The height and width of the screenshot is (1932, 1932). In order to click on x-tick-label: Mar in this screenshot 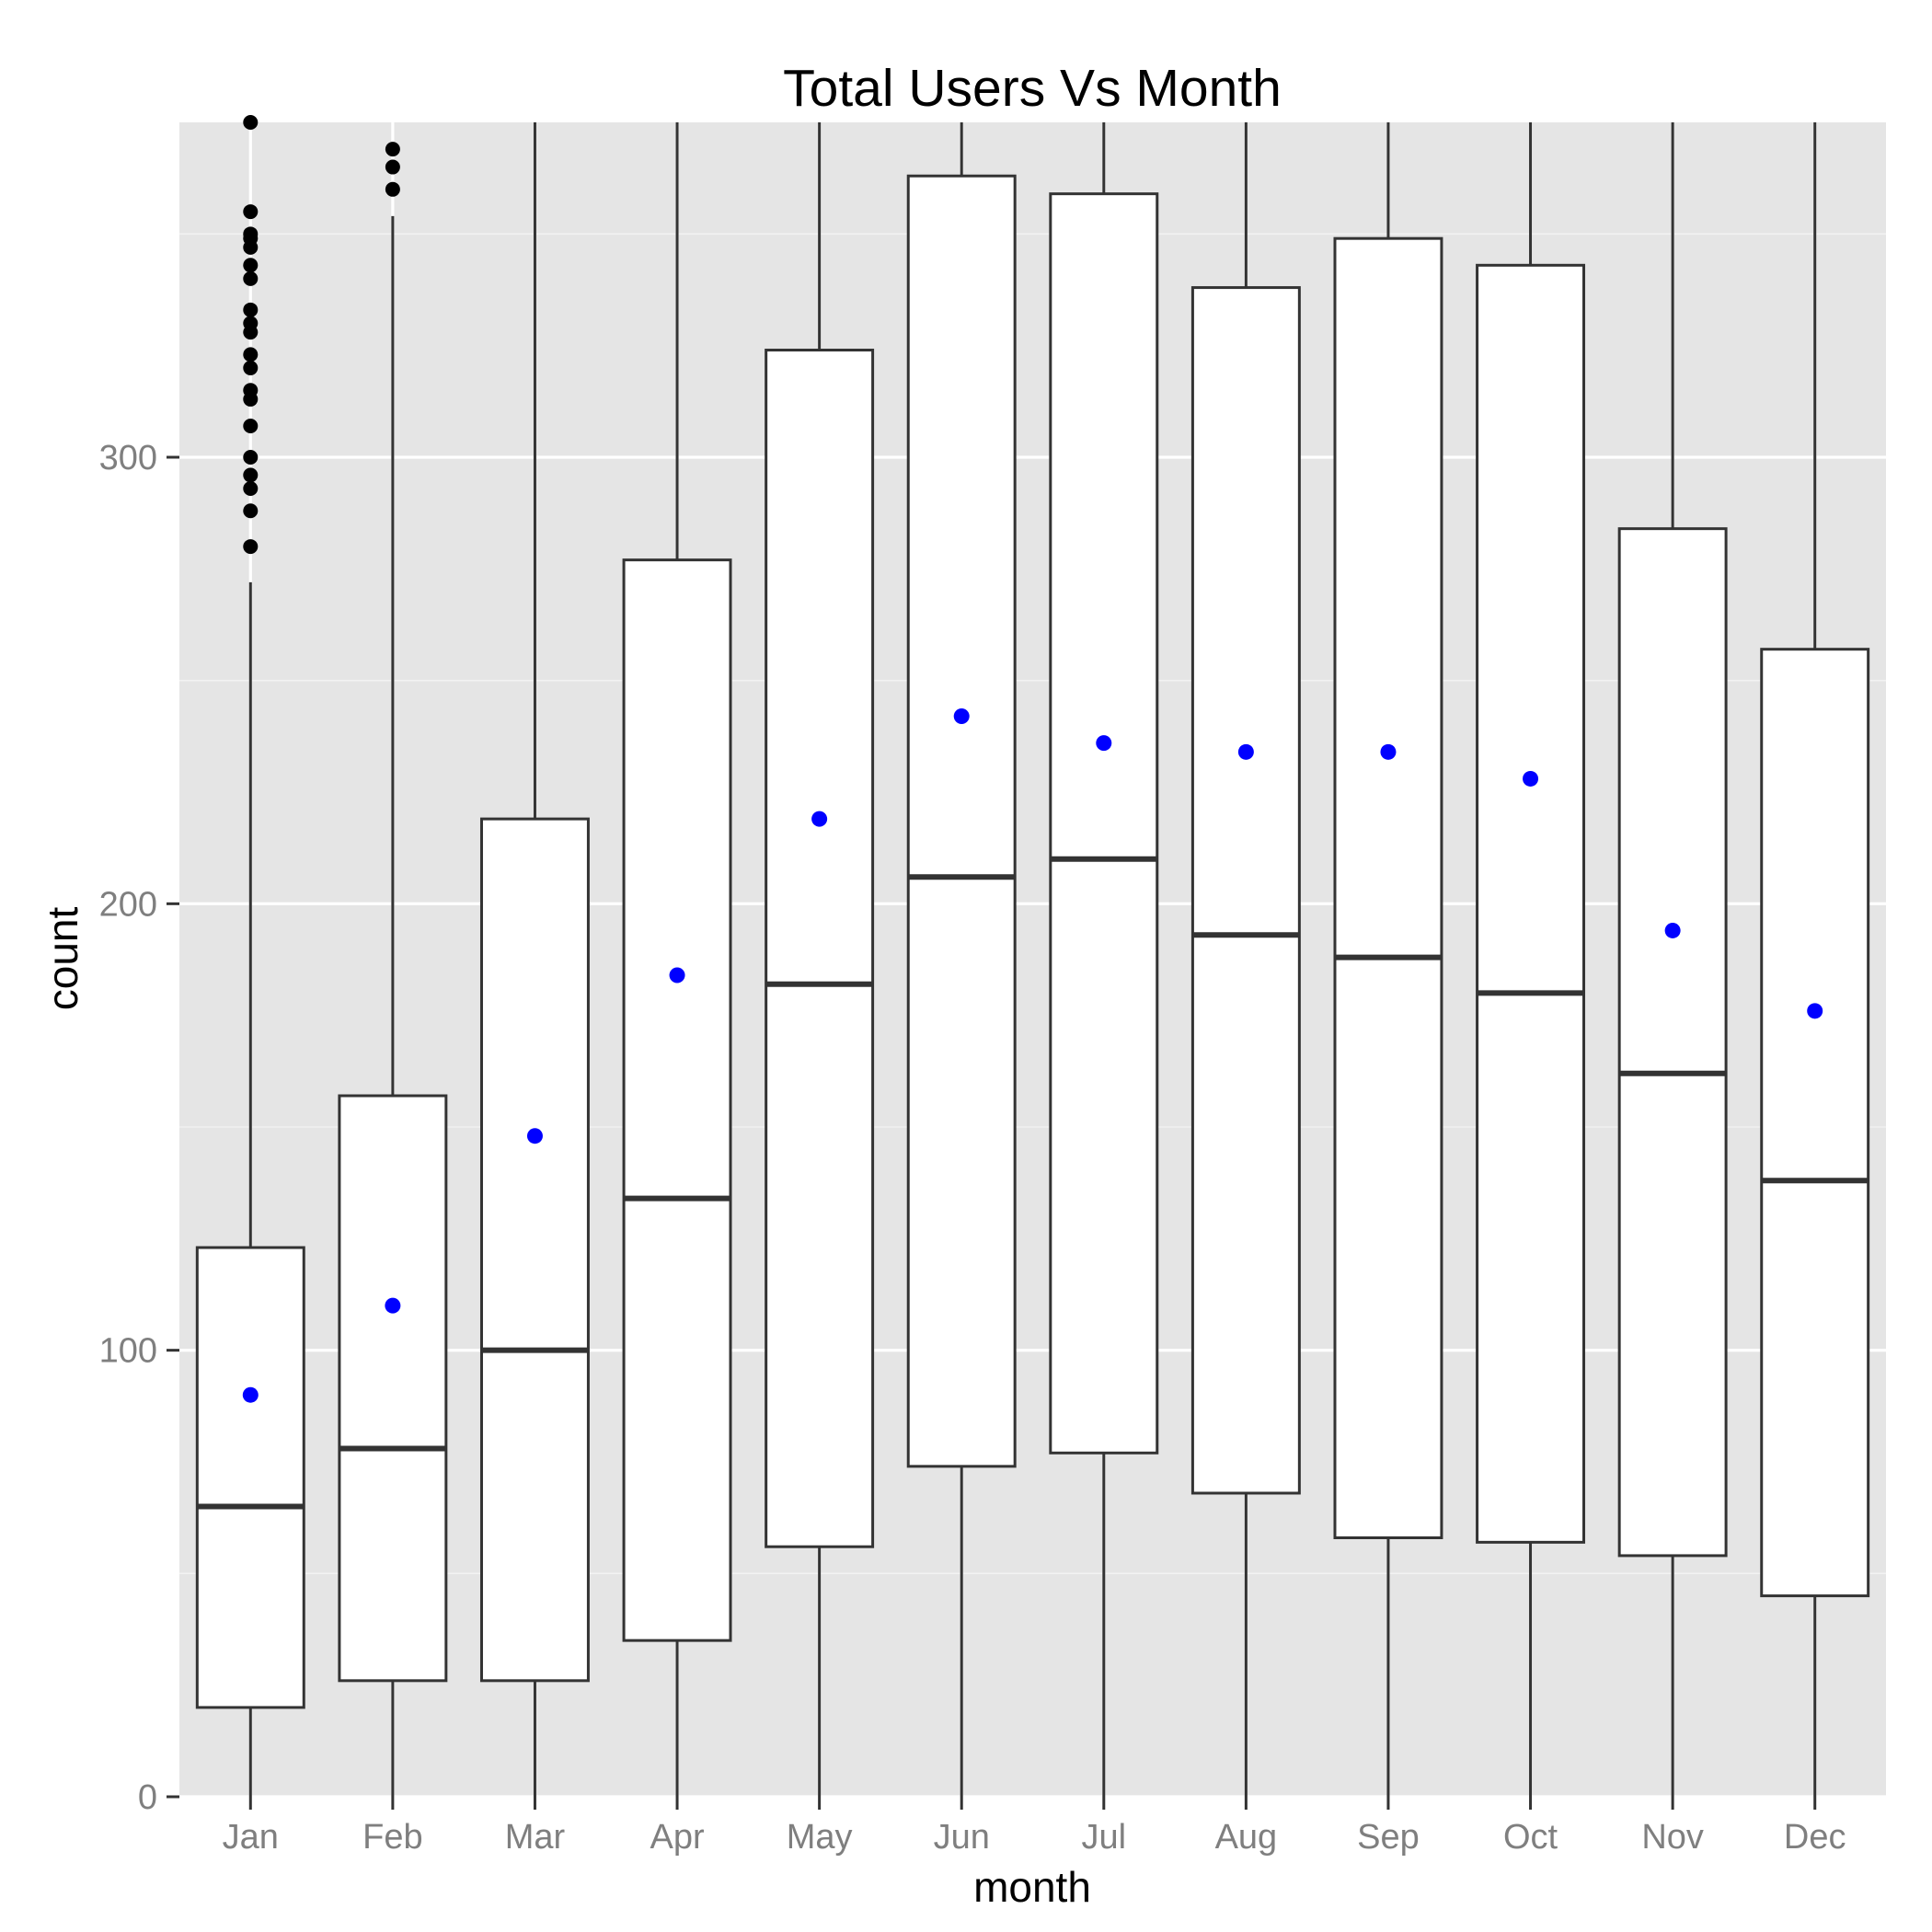, I will do `click(535, 1837)`.